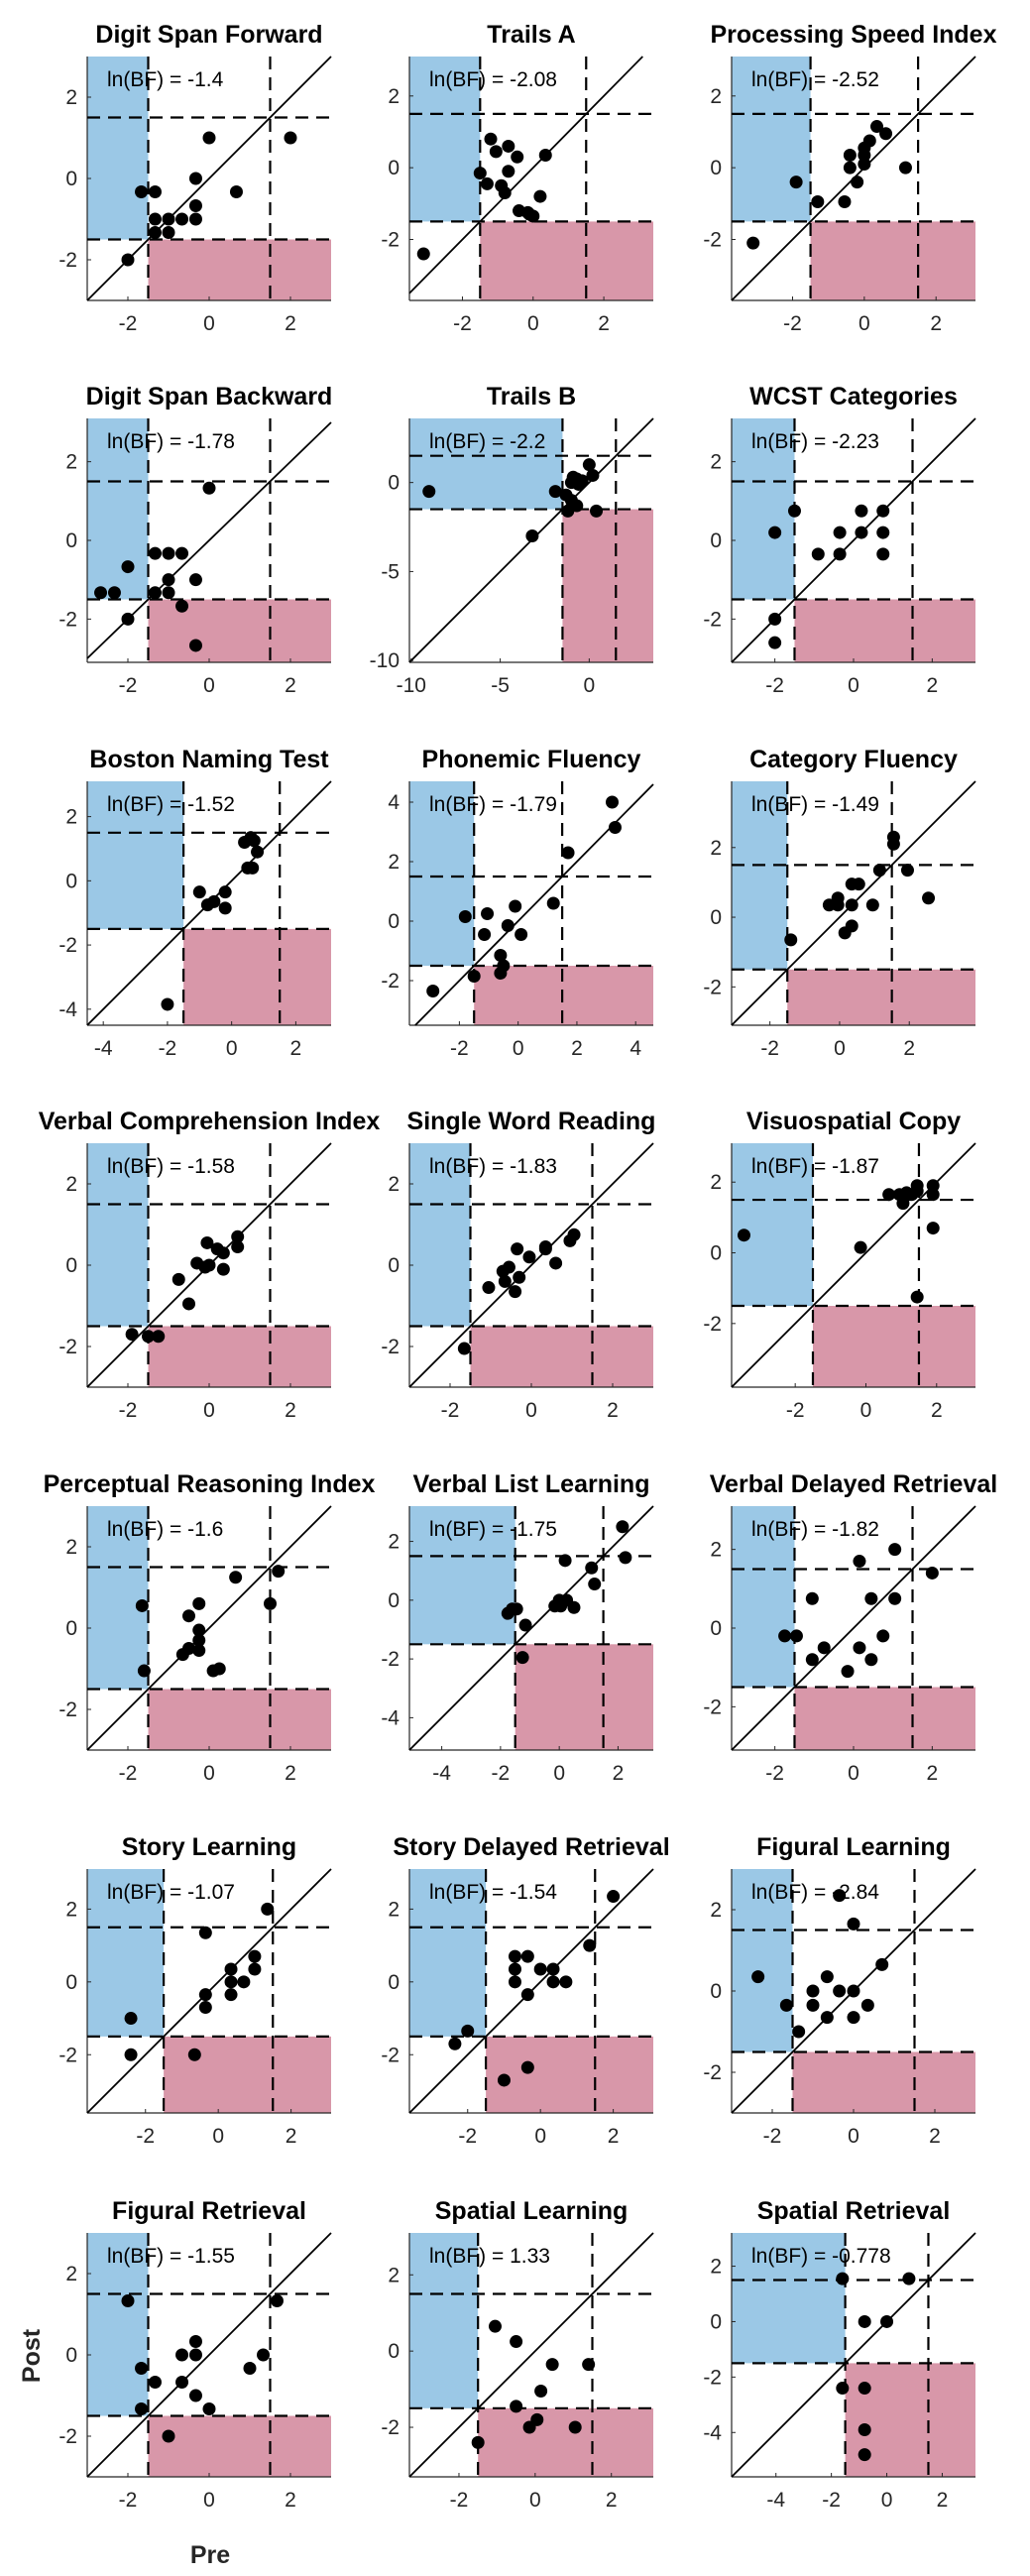  Describe the element at coordinates (853, 760) in the screenshot. I see `subplot-title: Category Fluency` at that location.